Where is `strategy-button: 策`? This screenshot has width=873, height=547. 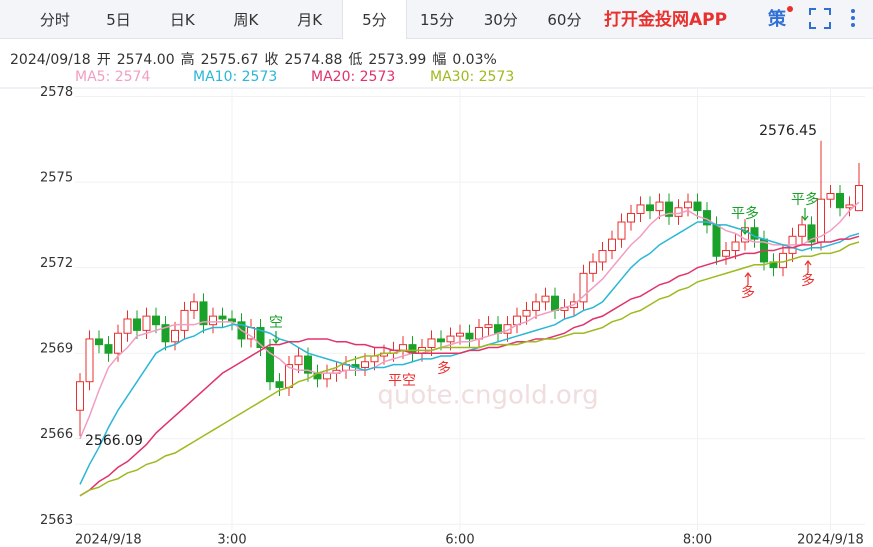 strategy-button: 策 is located at coordinates (777, 19).